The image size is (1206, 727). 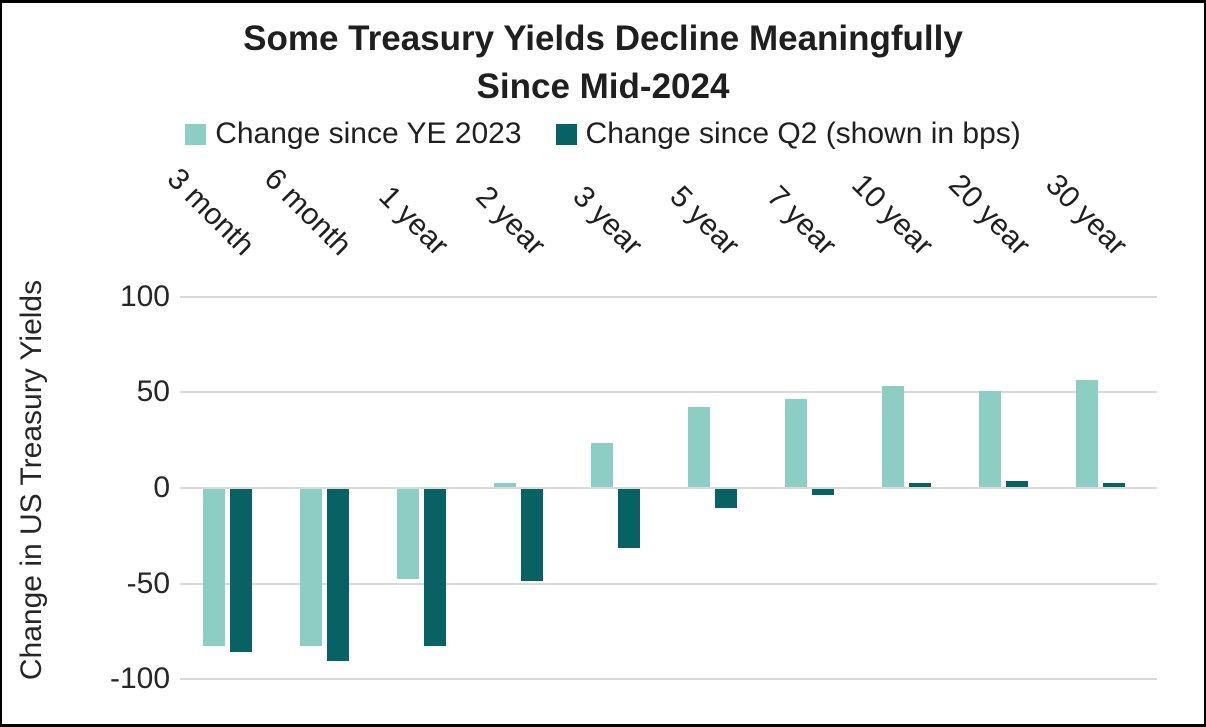 I want to click on bar-ye2023-10-year, so click(x=892, y=436).